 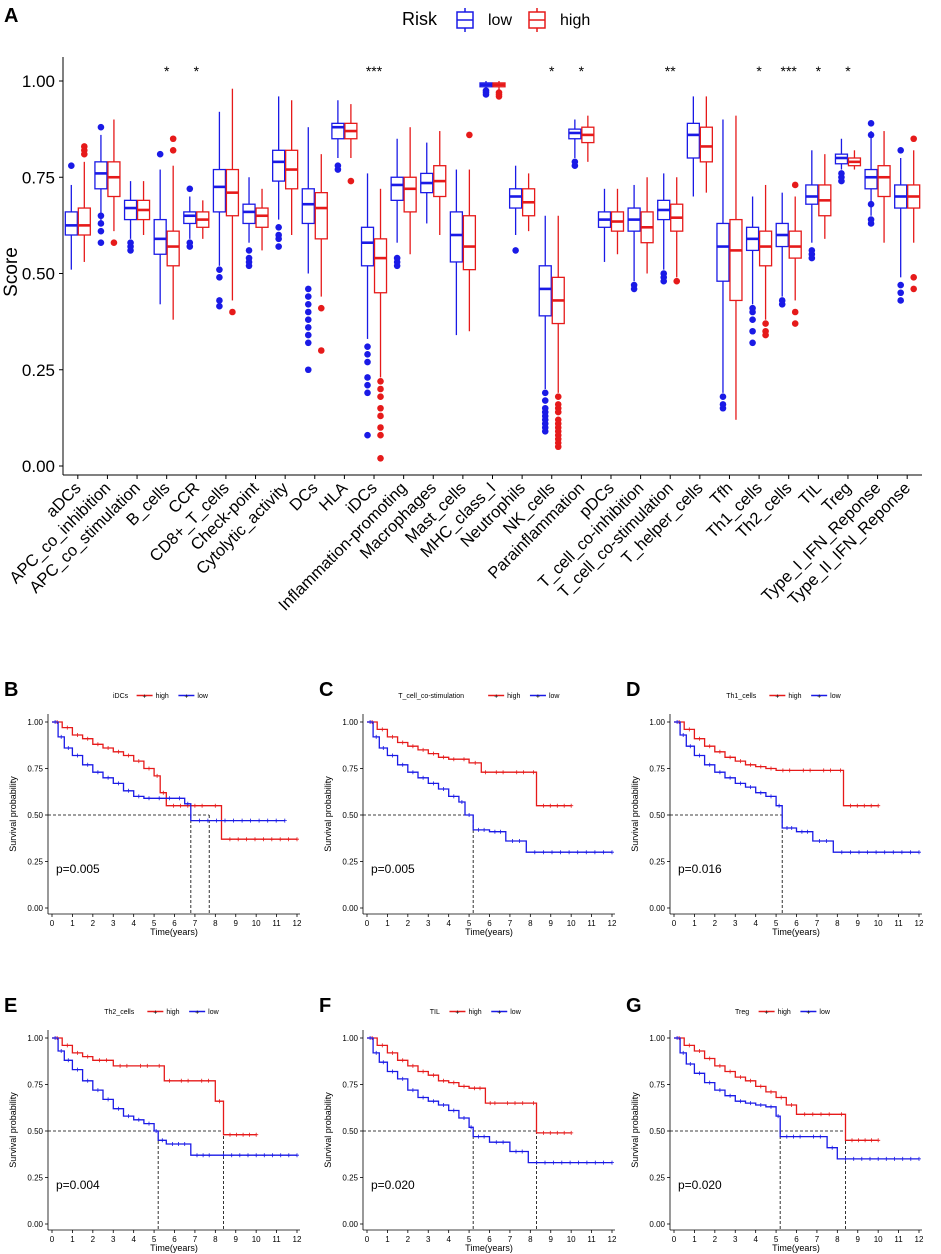 I want to click on km-legend: T_cell_co-stimulation + high + low, so click(x=479, y=697).